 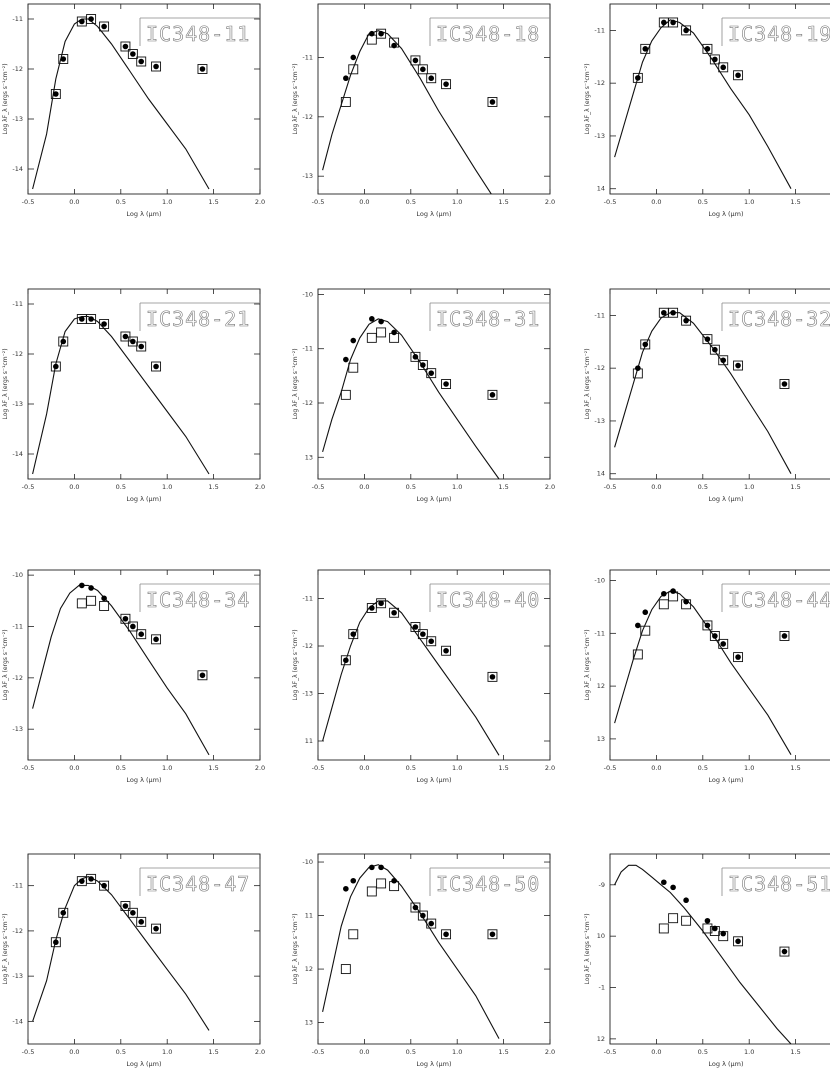 I want to click on x-tick-label: -0.5, so click(x=28, y=1052).